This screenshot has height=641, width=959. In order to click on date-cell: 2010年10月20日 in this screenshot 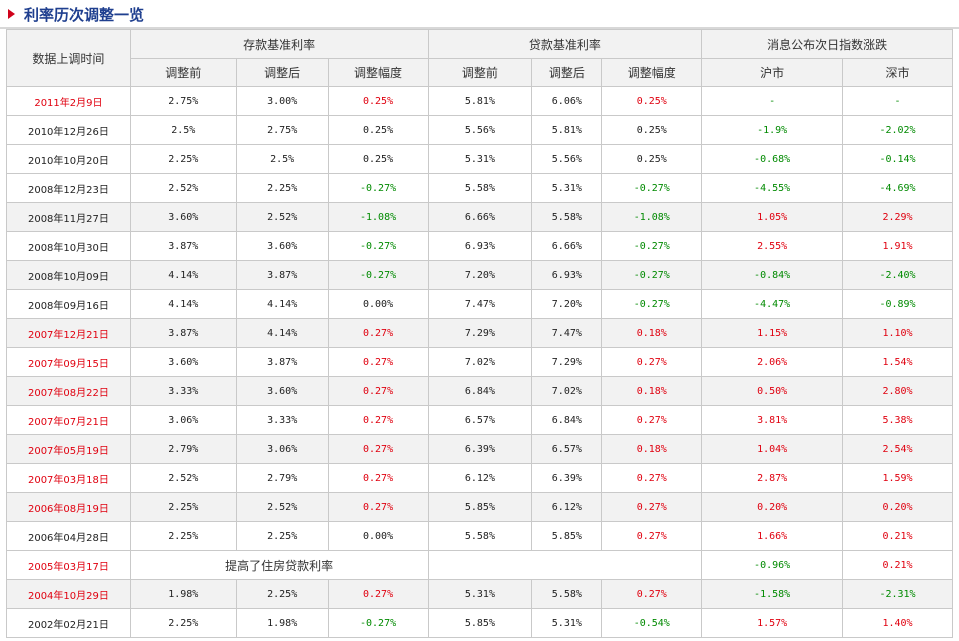, I will do `click(68, 159)`.